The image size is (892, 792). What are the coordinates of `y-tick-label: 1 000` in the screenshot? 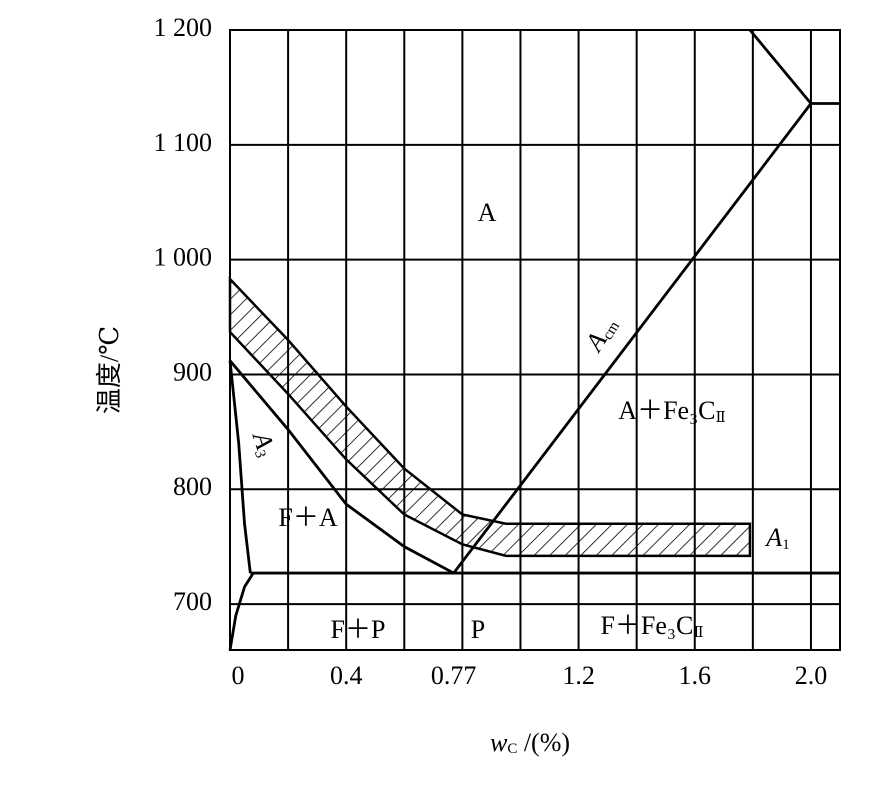 It's located at (183, 257).